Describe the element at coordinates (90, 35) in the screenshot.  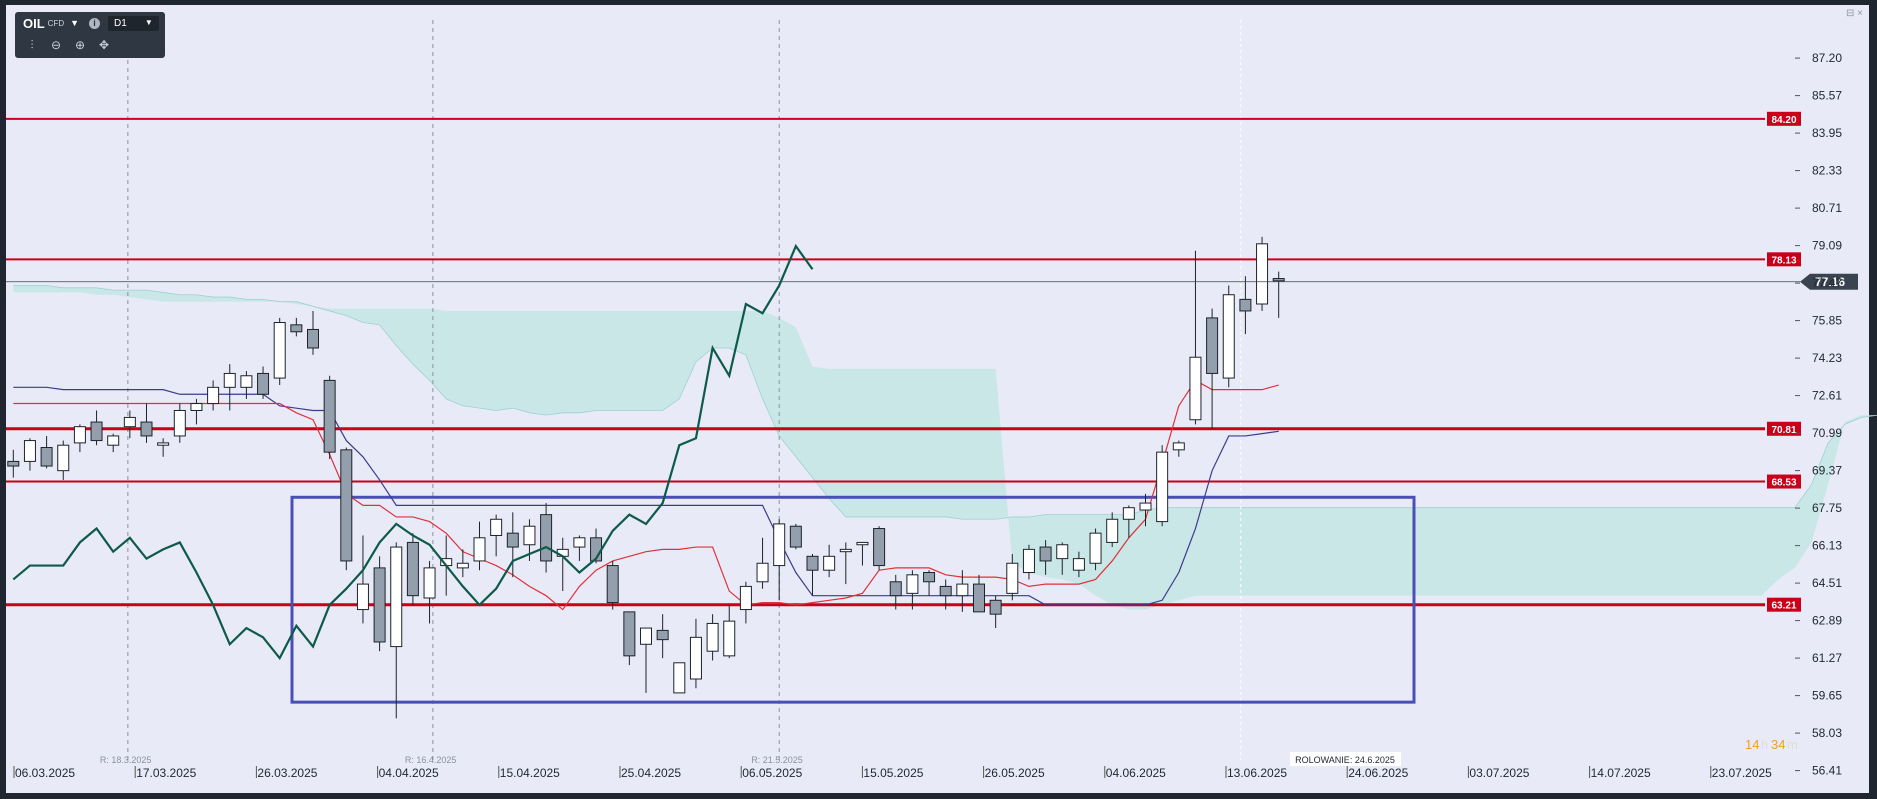
I see `chart-toolbar: OIL CFD ▼ i D1 ▼ ⫶ ⊖ ⊕ ✥` at that location.